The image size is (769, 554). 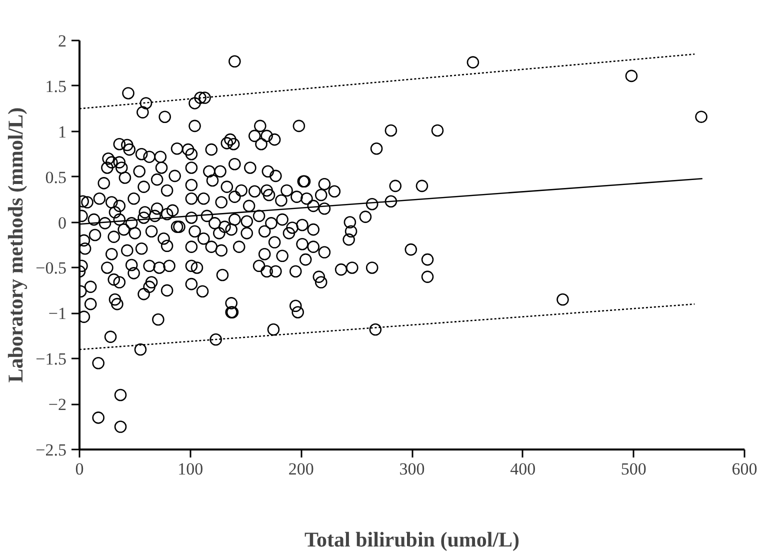 What do you see at coordinates (301, 469) in the screenshot?
I see `x-tick-label: 200` at bounding box center [301, 469].